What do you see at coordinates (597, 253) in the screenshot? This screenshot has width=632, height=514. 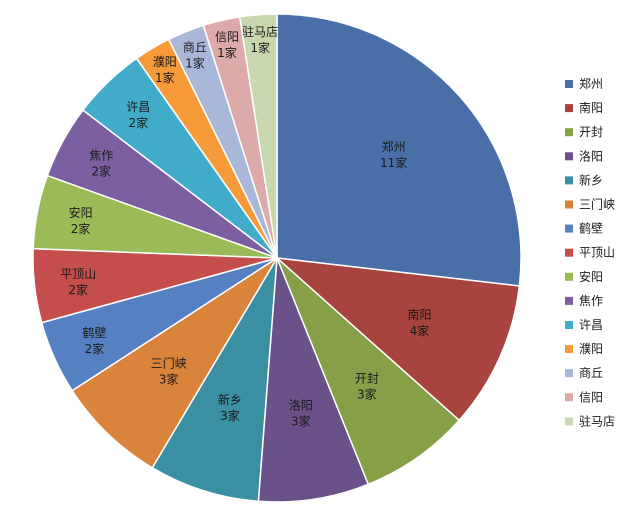 I see `legend-entry-label: 平顶山` at bounding box center [597, 253].